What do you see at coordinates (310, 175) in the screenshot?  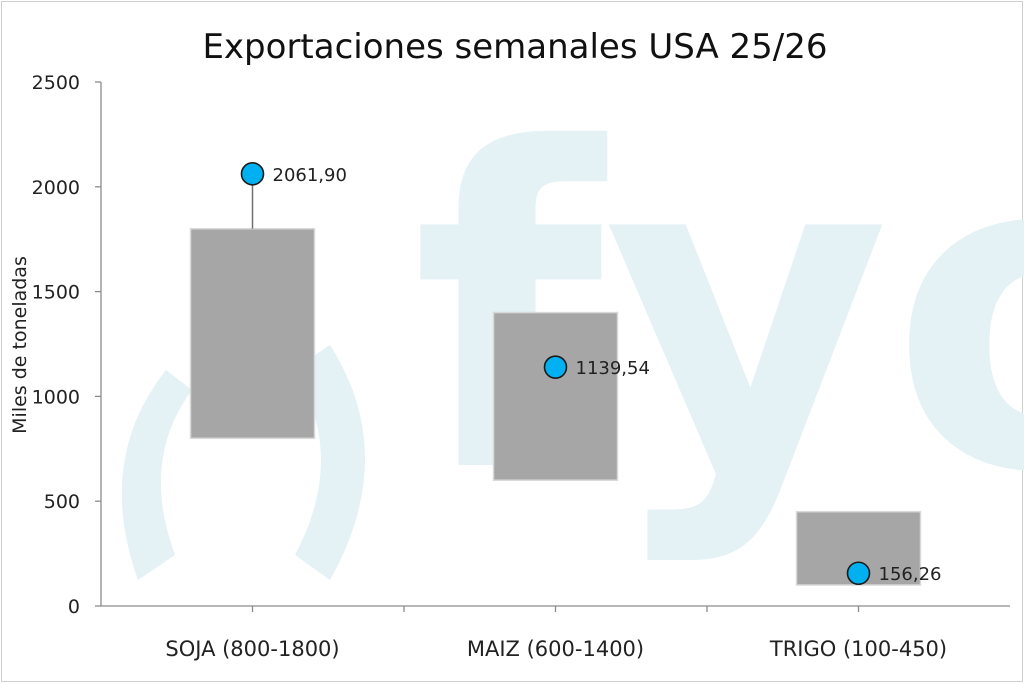 I see `data-label: 2061,90` at bounding box center [310, 175].